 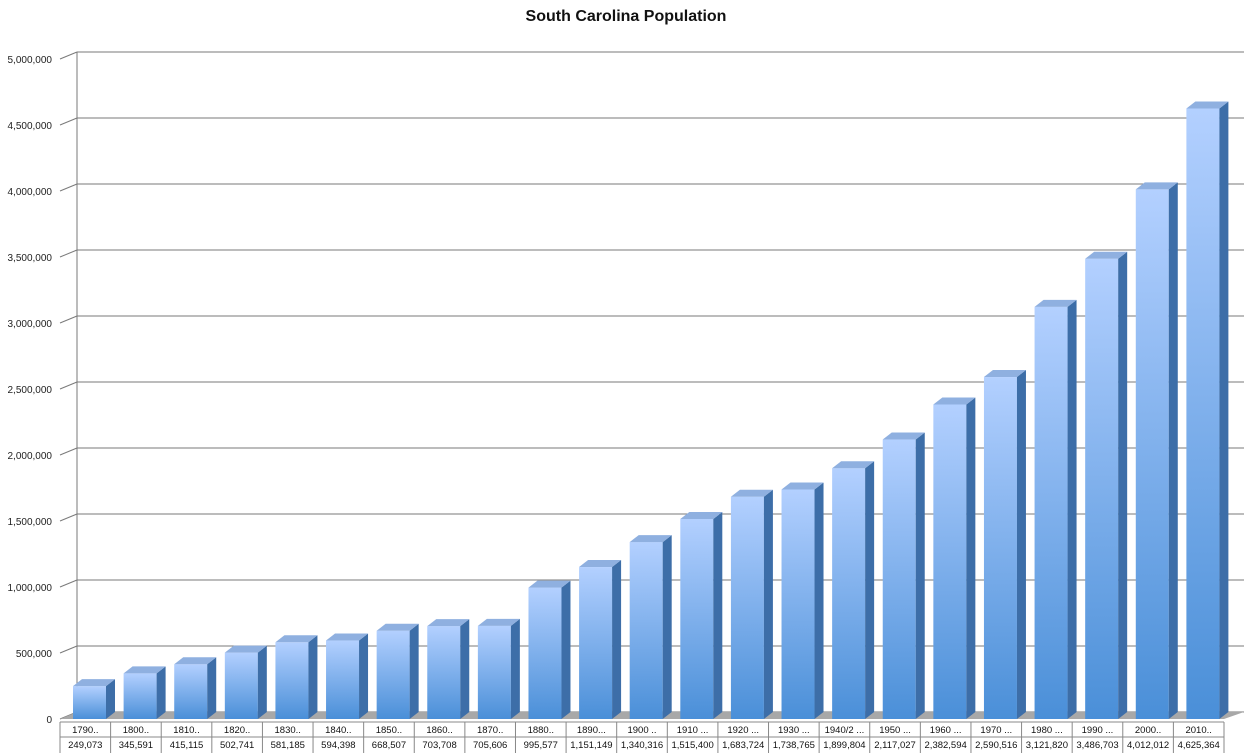 What do you see at coordinates (541, 745) in the screenshot?
I see `value-label: 995,577` at bounding box center [541, 745].